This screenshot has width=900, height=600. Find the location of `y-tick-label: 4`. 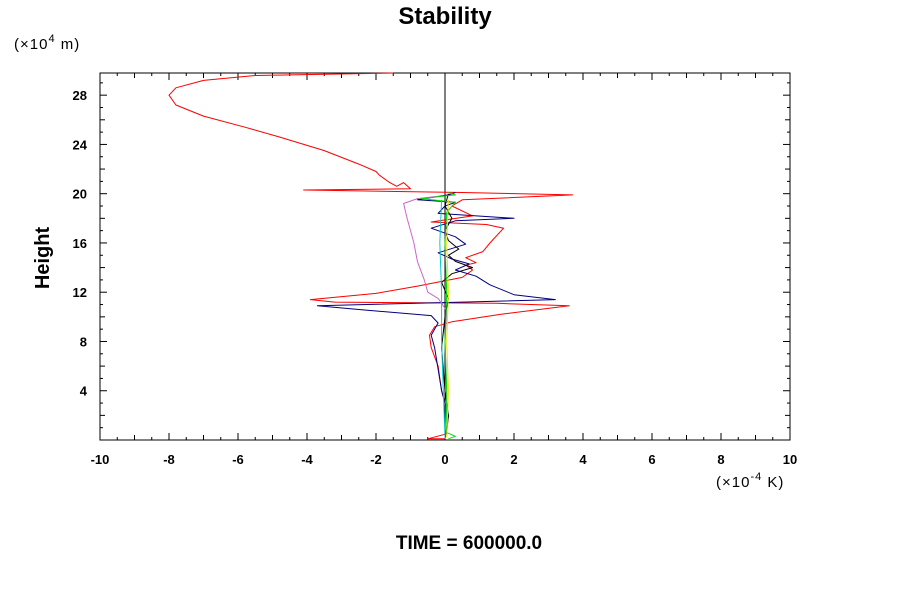

y-tick-label: 4 is located at coordinates (84, 391).